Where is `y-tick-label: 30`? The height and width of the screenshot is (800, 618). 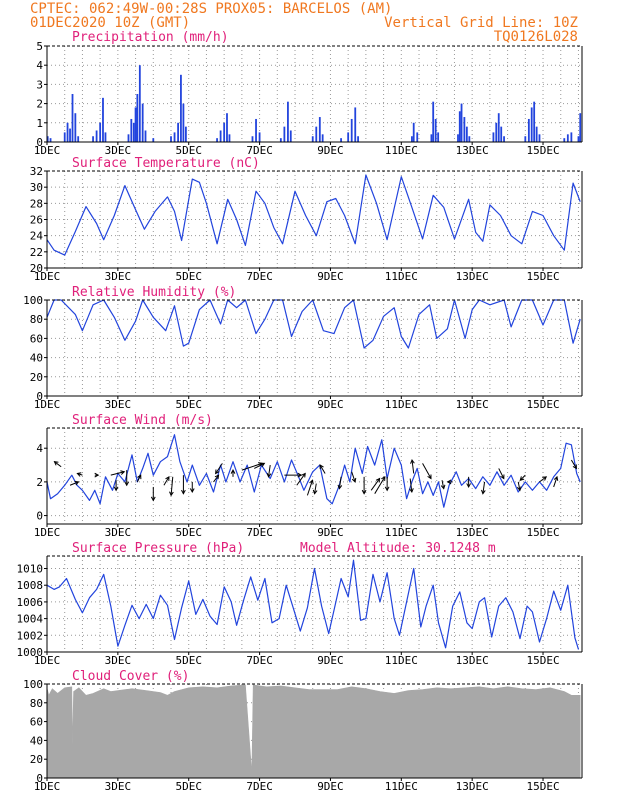 y-tick-label: 30 is located at coordinates (36, 187).